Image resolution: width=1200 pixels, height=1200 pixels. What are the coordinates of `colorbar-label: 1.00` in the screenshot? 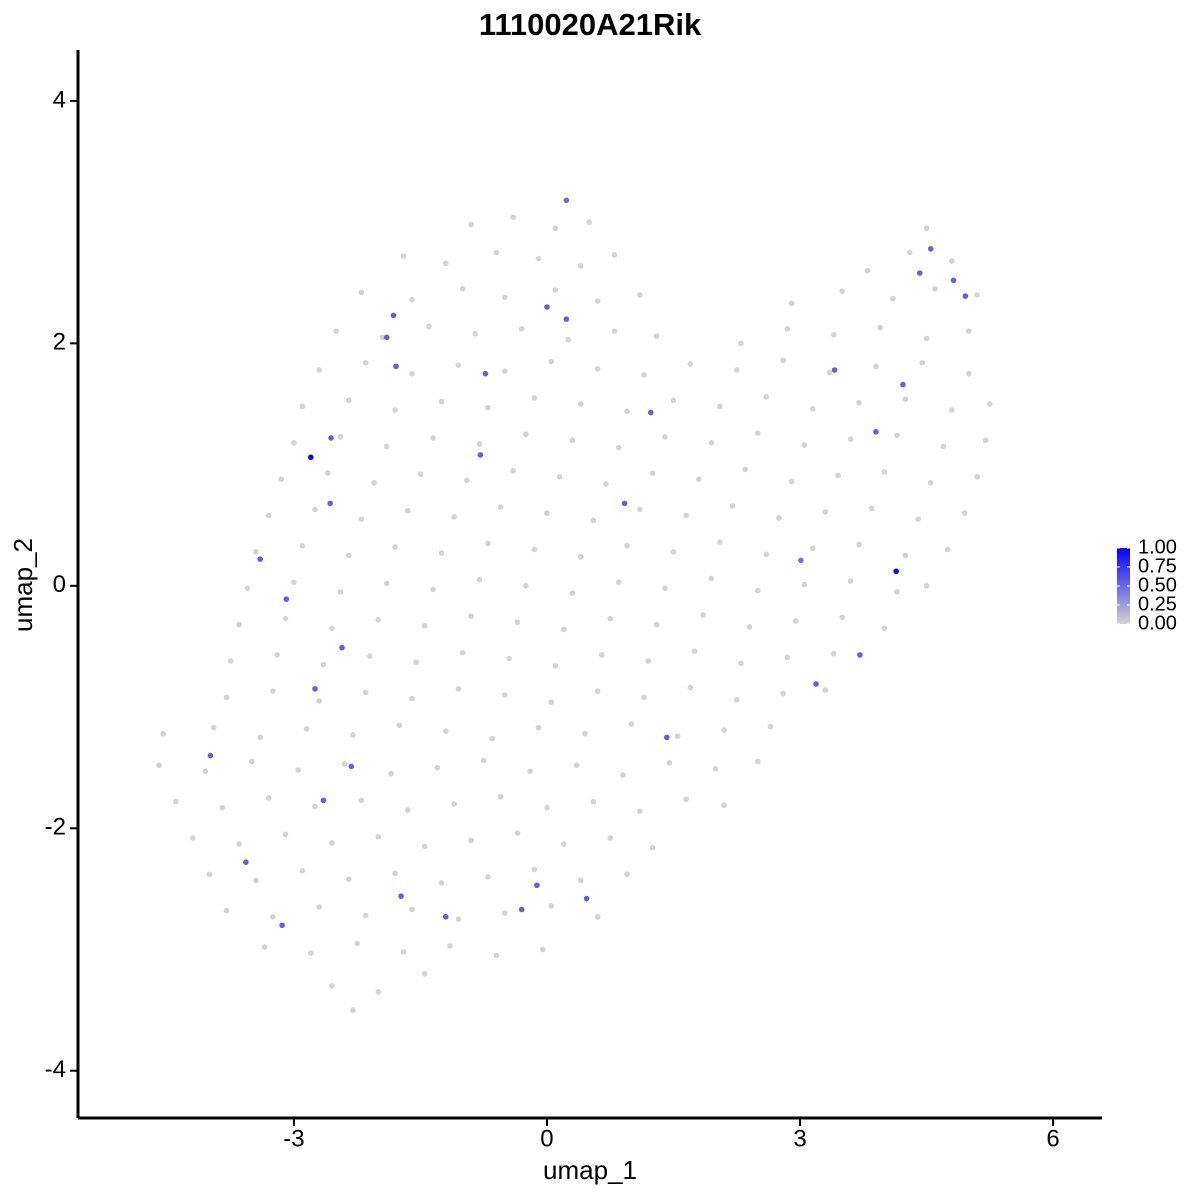 It's located at (1157, 547).